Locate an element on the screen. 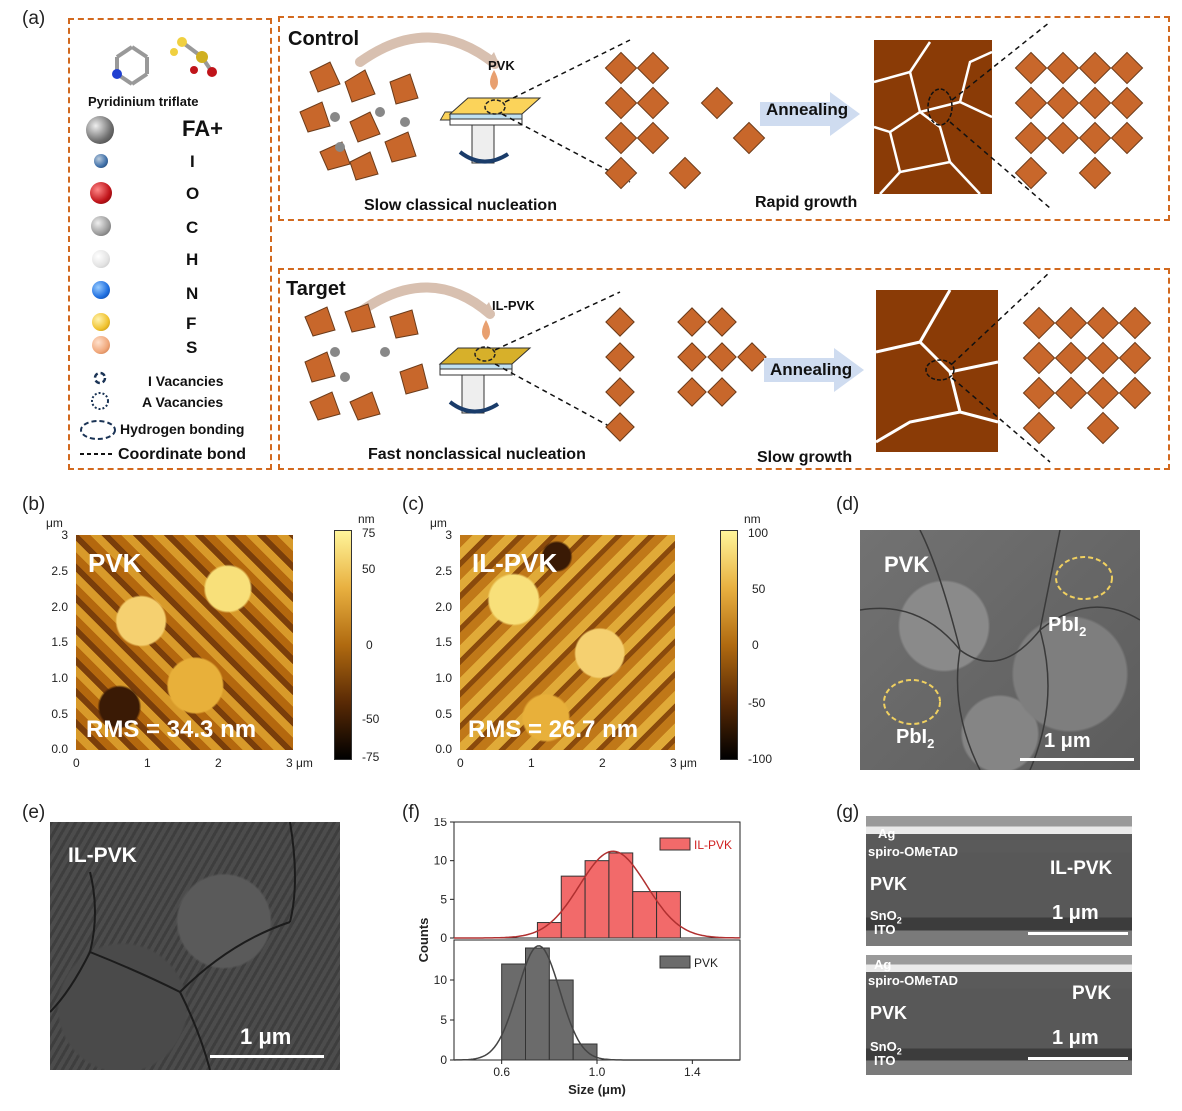 This screenshot has height=1111, width=1182. afm-image-pvk is located at coordinates (184, 642).